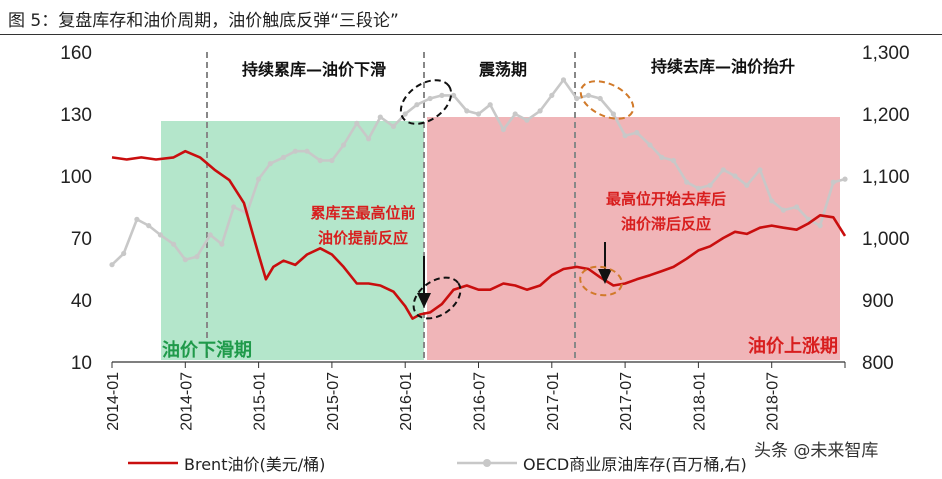 This screenshot has width=942, height=479. Describe the element at coordinates (76, 177) in the screenshot. I see `y-left-tick-label: 100` at that location.